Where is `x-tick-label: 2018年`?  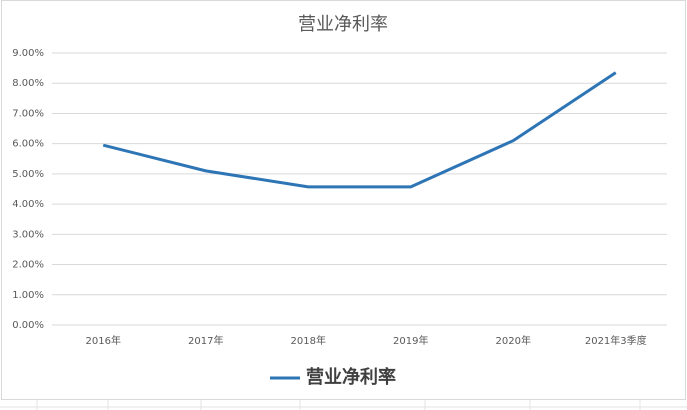
x-tick-label: 2018年 is located at coordinates (308, 340).